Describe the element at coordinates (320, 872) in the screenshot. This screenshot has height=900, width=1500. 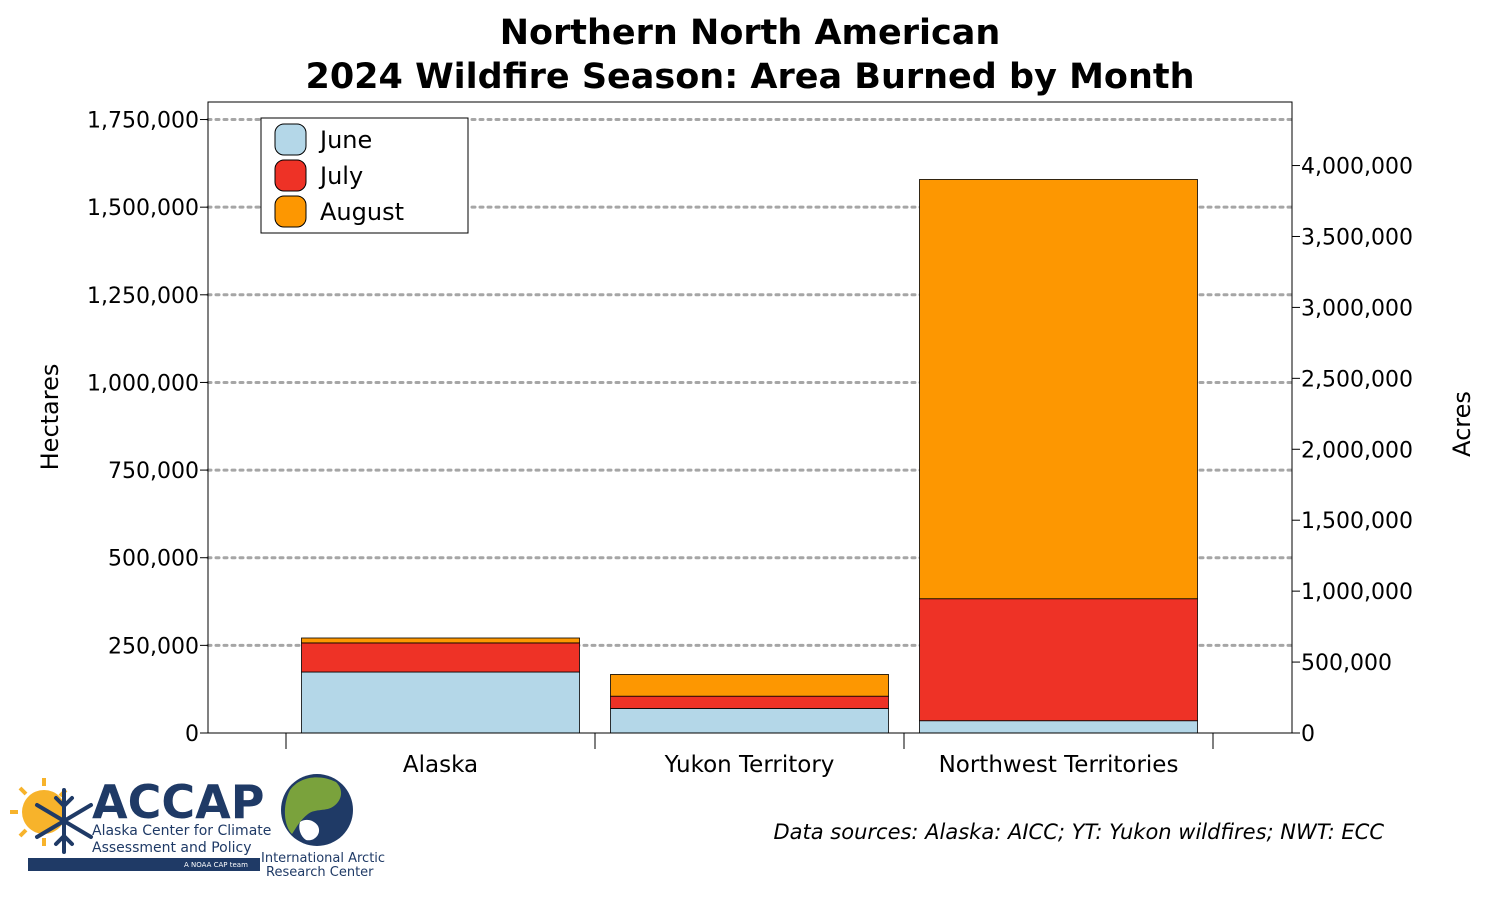
I see `iarc-line-2: Research Center` at that location.